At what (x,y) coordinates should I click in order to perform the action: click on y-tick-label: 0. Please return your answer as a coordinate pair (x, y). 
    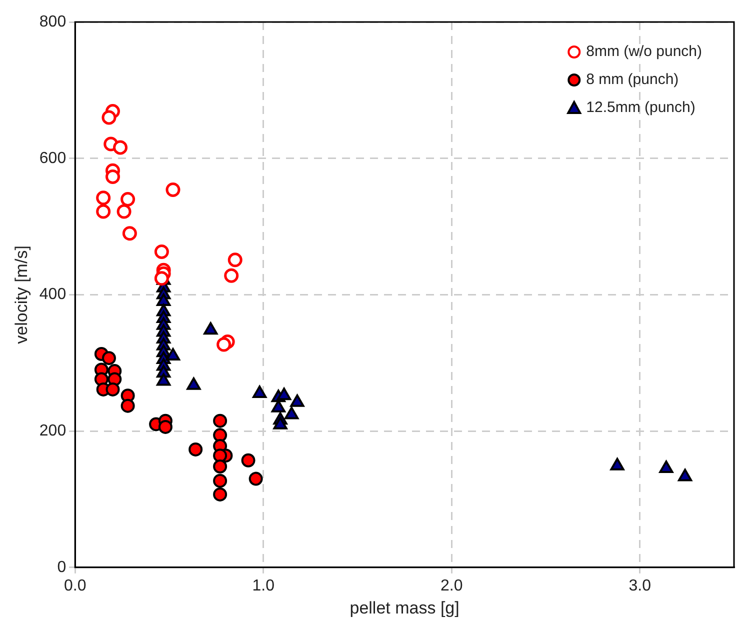
    Looking at the image, I should click on (61, 567).